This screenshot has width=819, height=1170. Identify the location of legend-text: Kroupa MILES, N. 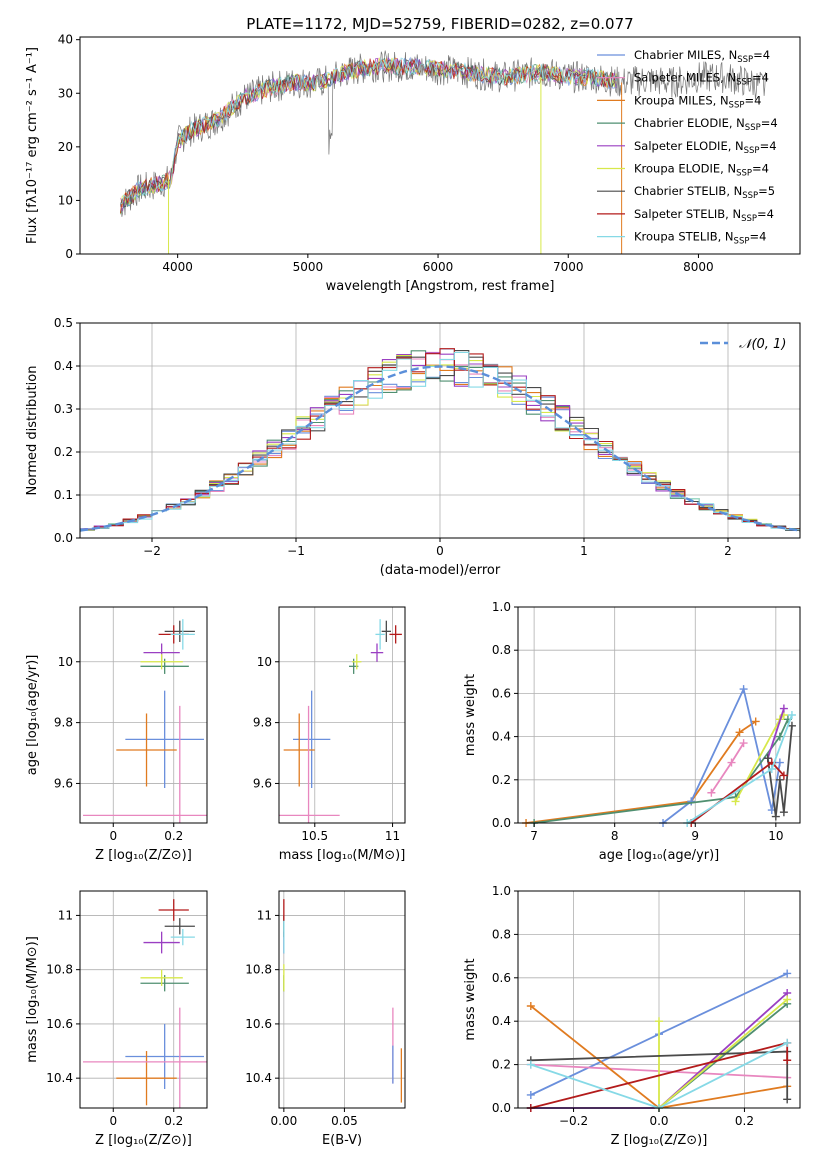
(681, 100).